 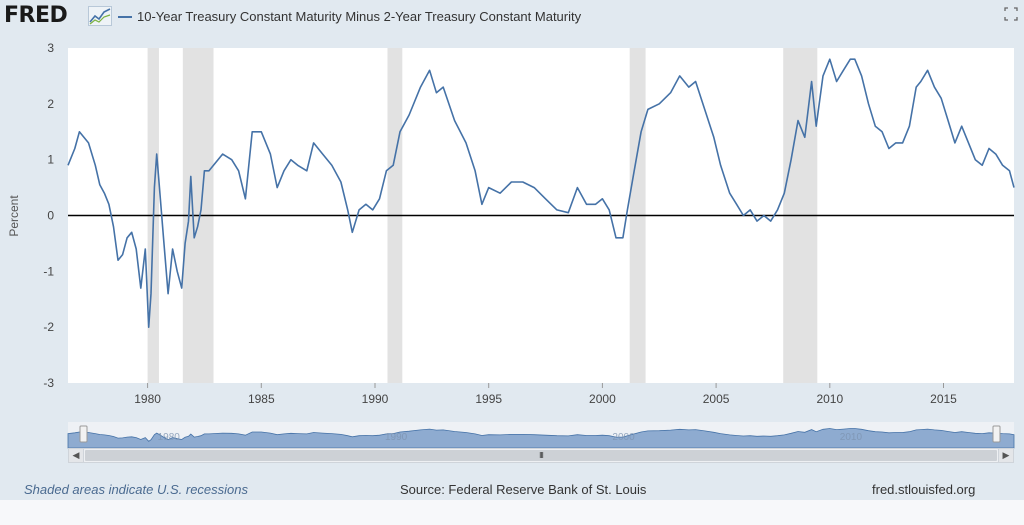 What do you see at coordinates (996, 434) in the screenshot?
I see `navigator-right-handle` at bounding box center [996, 434].